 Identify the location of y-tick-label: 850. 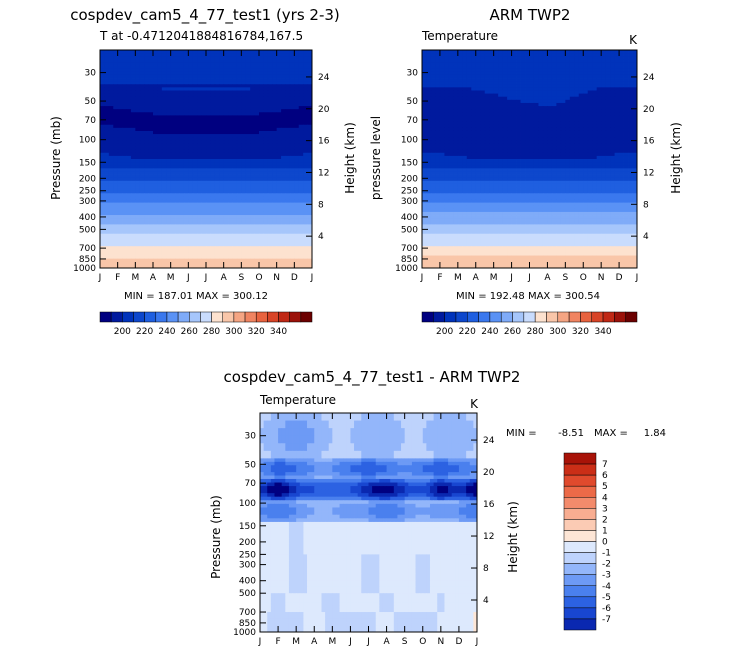
(87, 260).